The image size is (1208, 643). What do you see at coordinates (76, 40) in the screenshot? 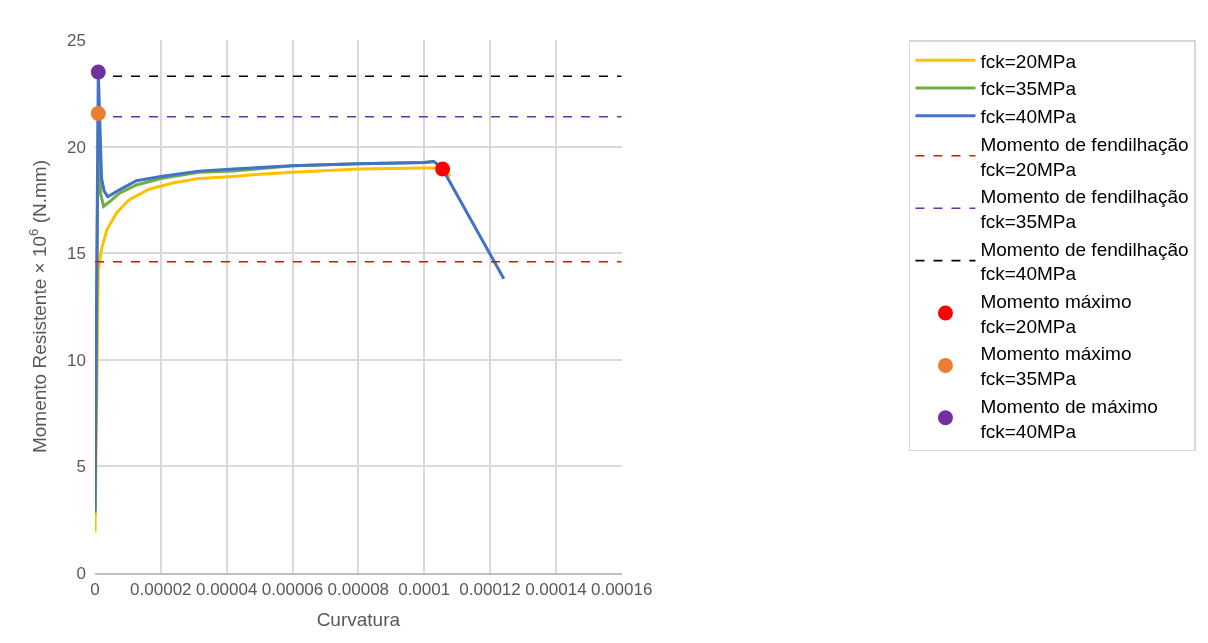
I see `y-tick-label: 25` at bounding box center [76, 40].